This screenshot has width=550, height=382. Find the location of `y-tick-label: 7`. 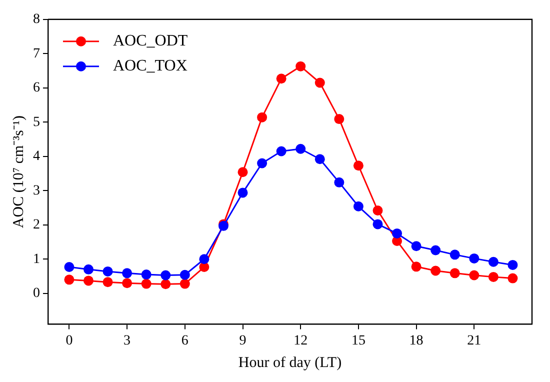

y-tick-label: 7 is located at coordinates (36, 54).